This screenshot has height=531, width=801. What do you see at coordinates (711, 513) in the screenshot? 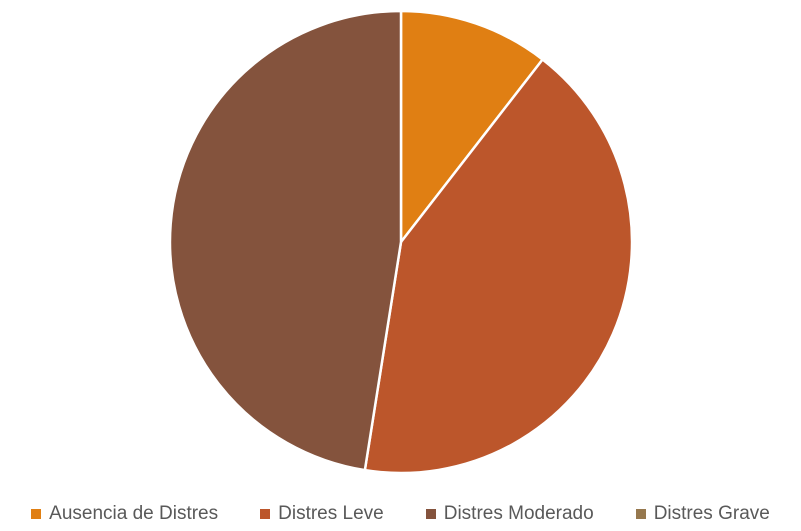
I see `legend-label-grave: Distres Grave` at bounding box center [711, 513].